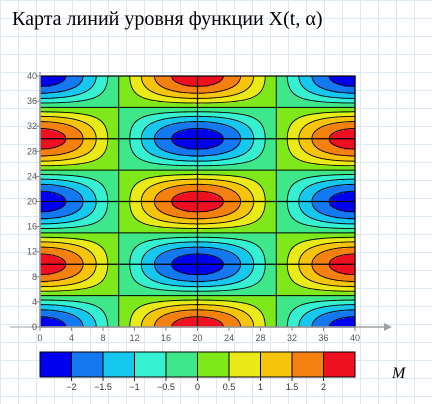 Image resolution: width=432 pixels, height=404 pixels. What do you see at coordinates (32, 252) in the screenshot?
I see `y-tick-label: 12` at bounding box center [32, 252].